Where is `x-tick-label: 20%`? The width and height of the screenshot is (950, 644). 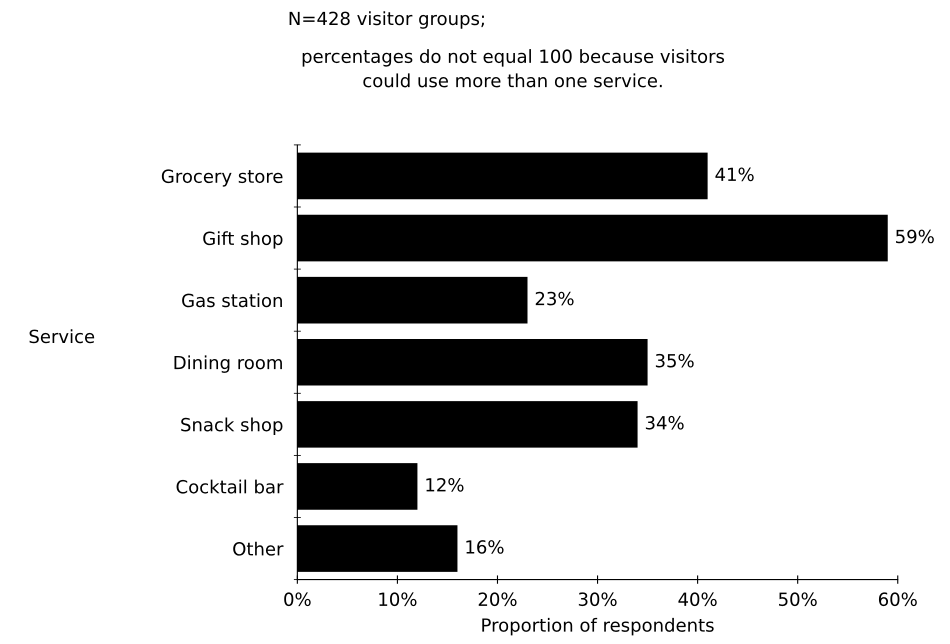 x-tick-label: 20% is located at coordinates (497, 599).